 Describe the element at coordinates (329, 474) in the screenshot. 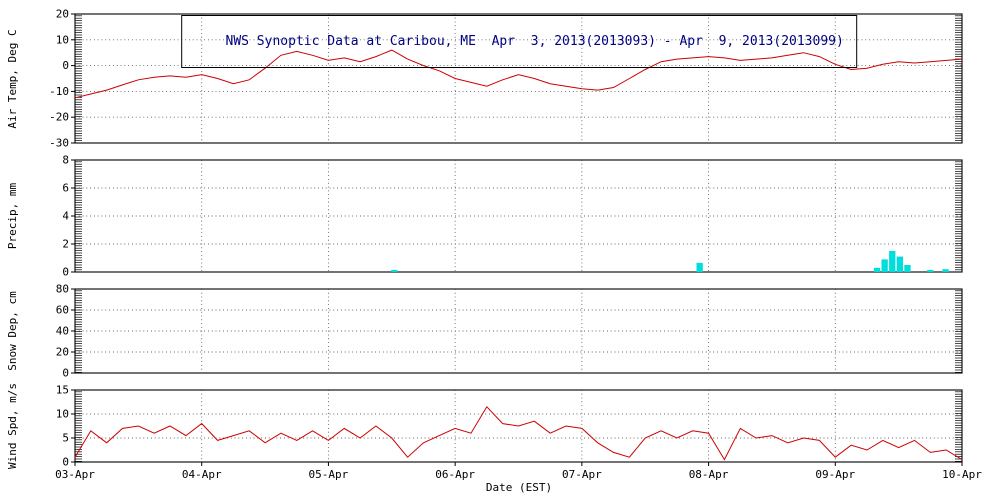

I see `x-tick-label: 05-Apr` at that location.